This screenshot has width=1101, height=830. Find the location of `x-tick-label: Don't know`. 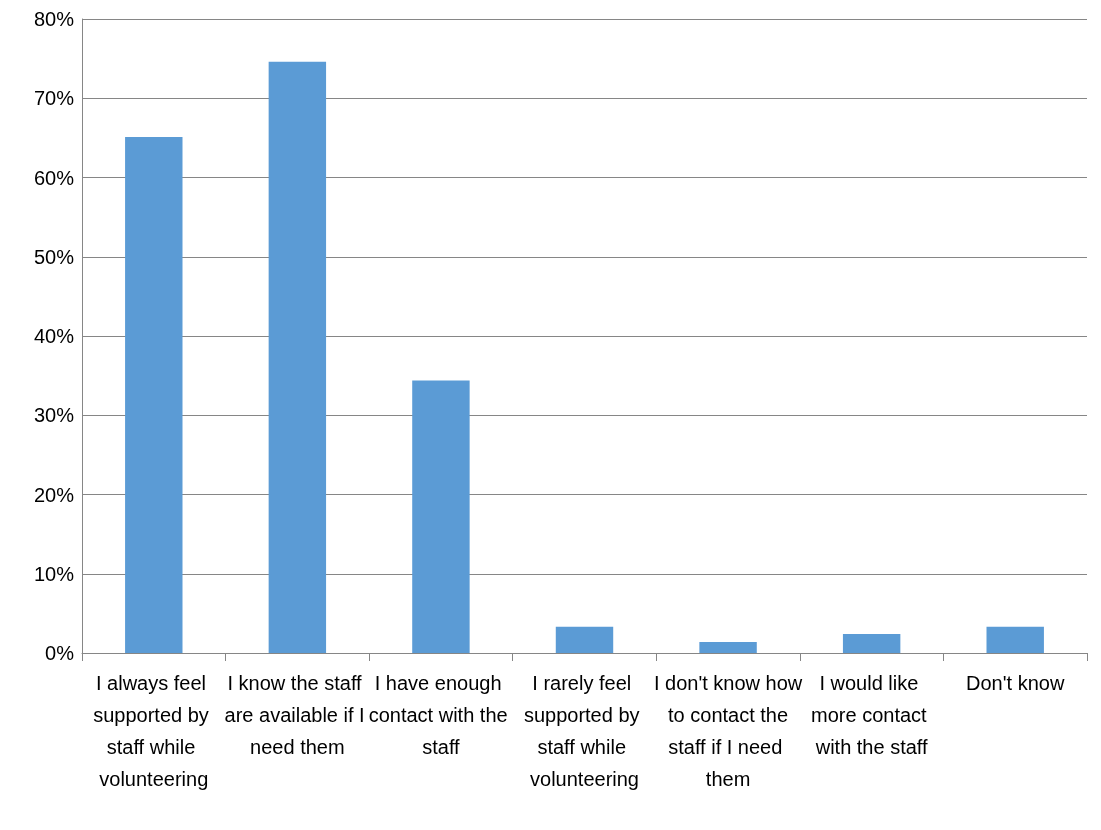

x-tick-label: Don't know is located at coordinates (1015, 683).